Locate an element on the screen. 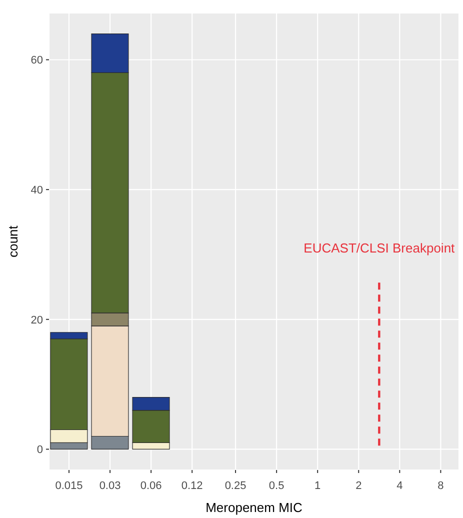  y-tick-label: 0 is located at coordinates (39, 450).